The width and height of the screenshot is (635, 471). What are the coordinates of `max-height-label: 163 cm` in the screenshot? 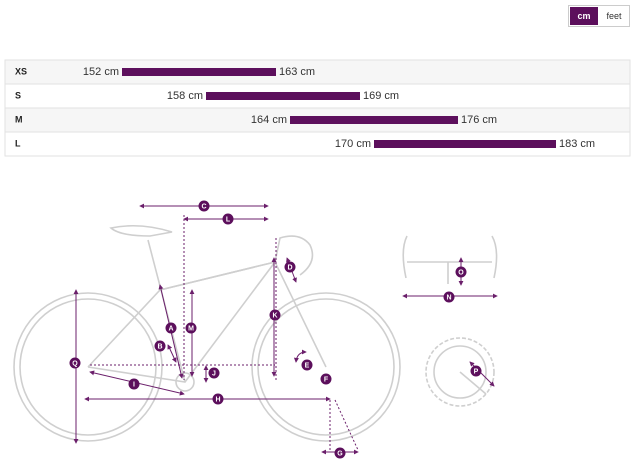 It's located at (297, 72).